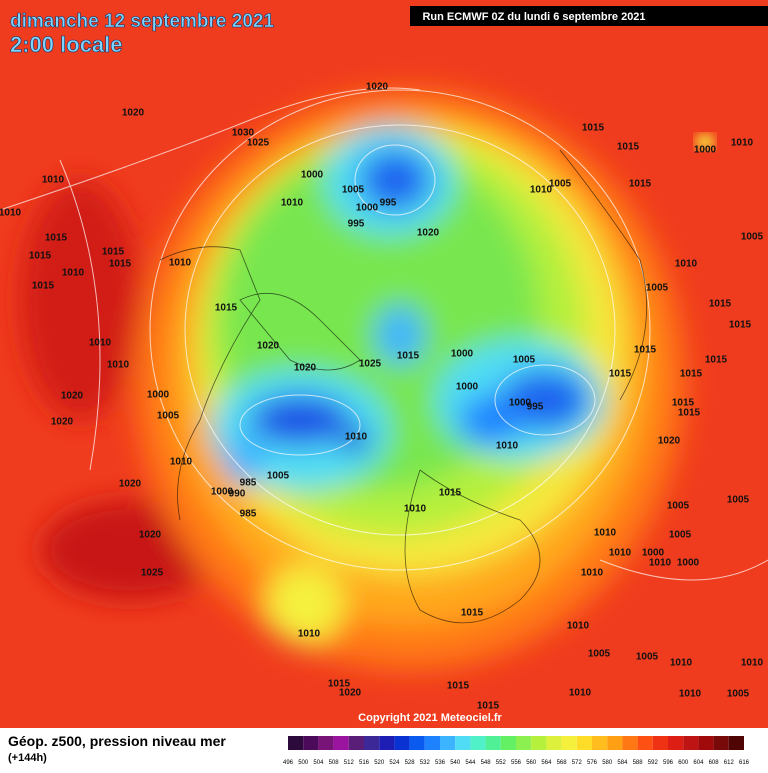 The image size is (768, 773). Describe the element at coordinates (470, 763) in the screenshot. I see `scale-label: 544` at that location.